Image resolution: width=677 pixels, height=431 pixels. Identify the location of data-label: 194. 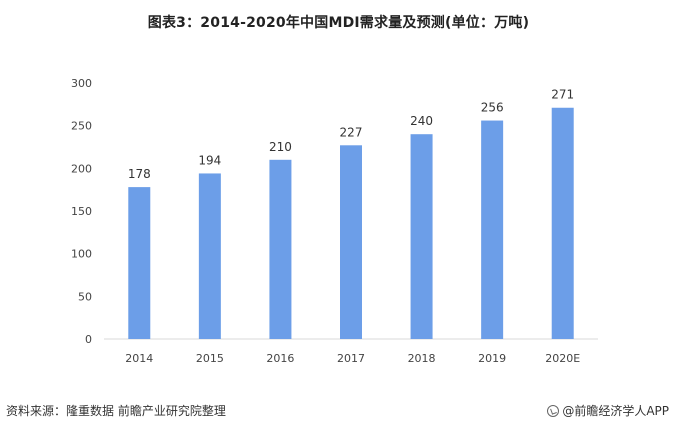
(209, 160).